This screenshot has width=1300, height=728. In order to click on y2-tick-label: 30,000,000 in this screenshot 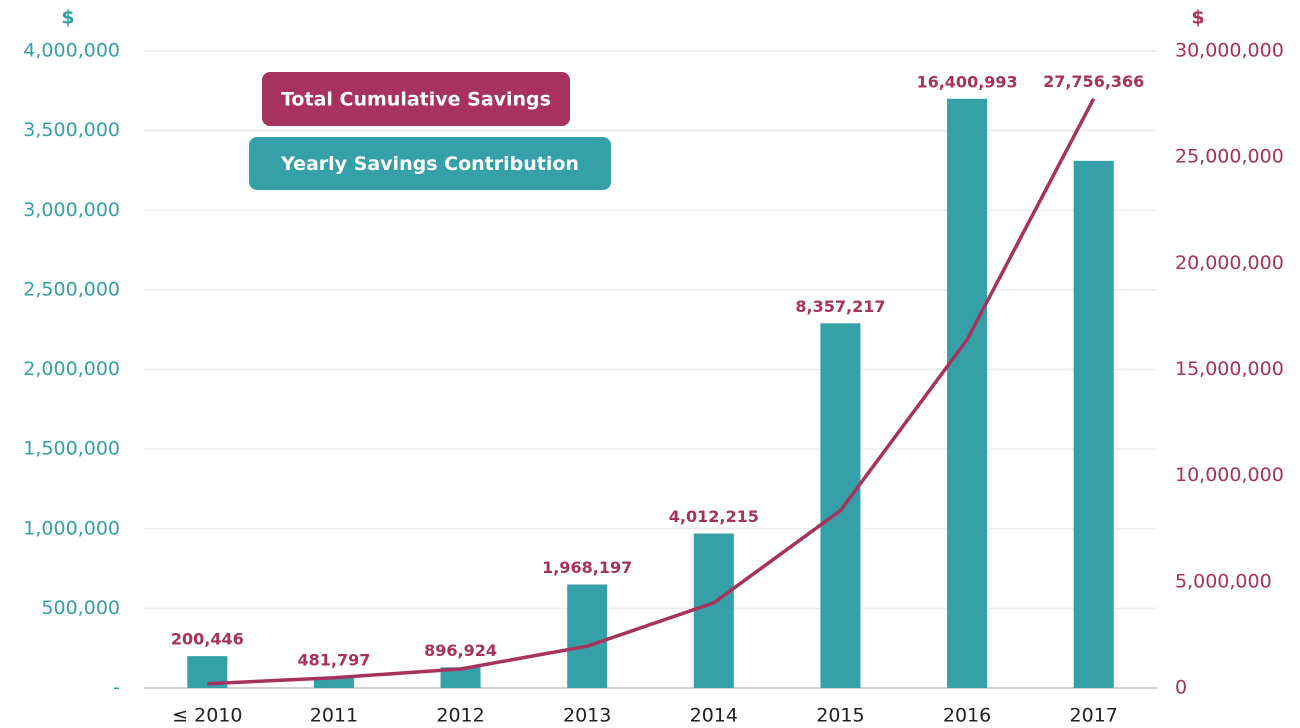, I will do `click(1229, 51)`.